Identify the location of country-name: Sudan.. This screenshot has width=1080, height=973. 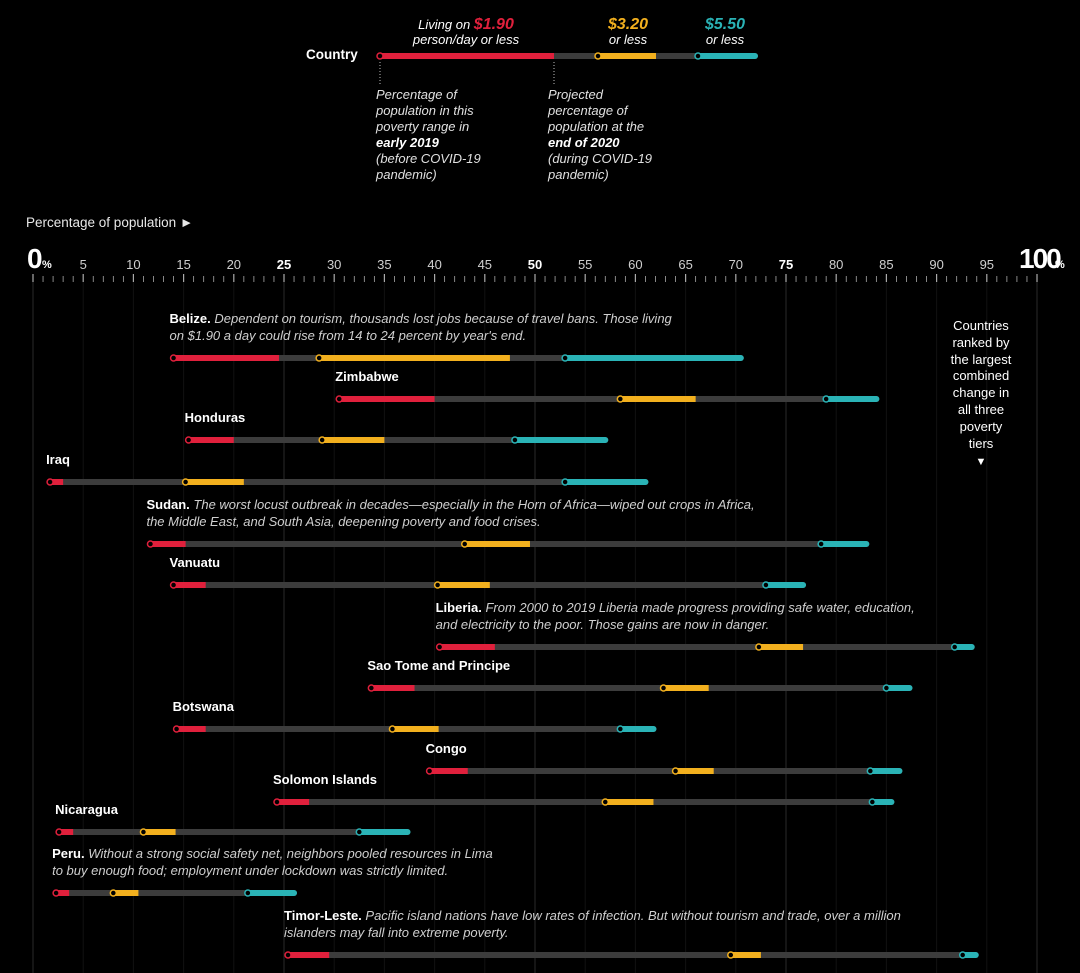
(168, 504).